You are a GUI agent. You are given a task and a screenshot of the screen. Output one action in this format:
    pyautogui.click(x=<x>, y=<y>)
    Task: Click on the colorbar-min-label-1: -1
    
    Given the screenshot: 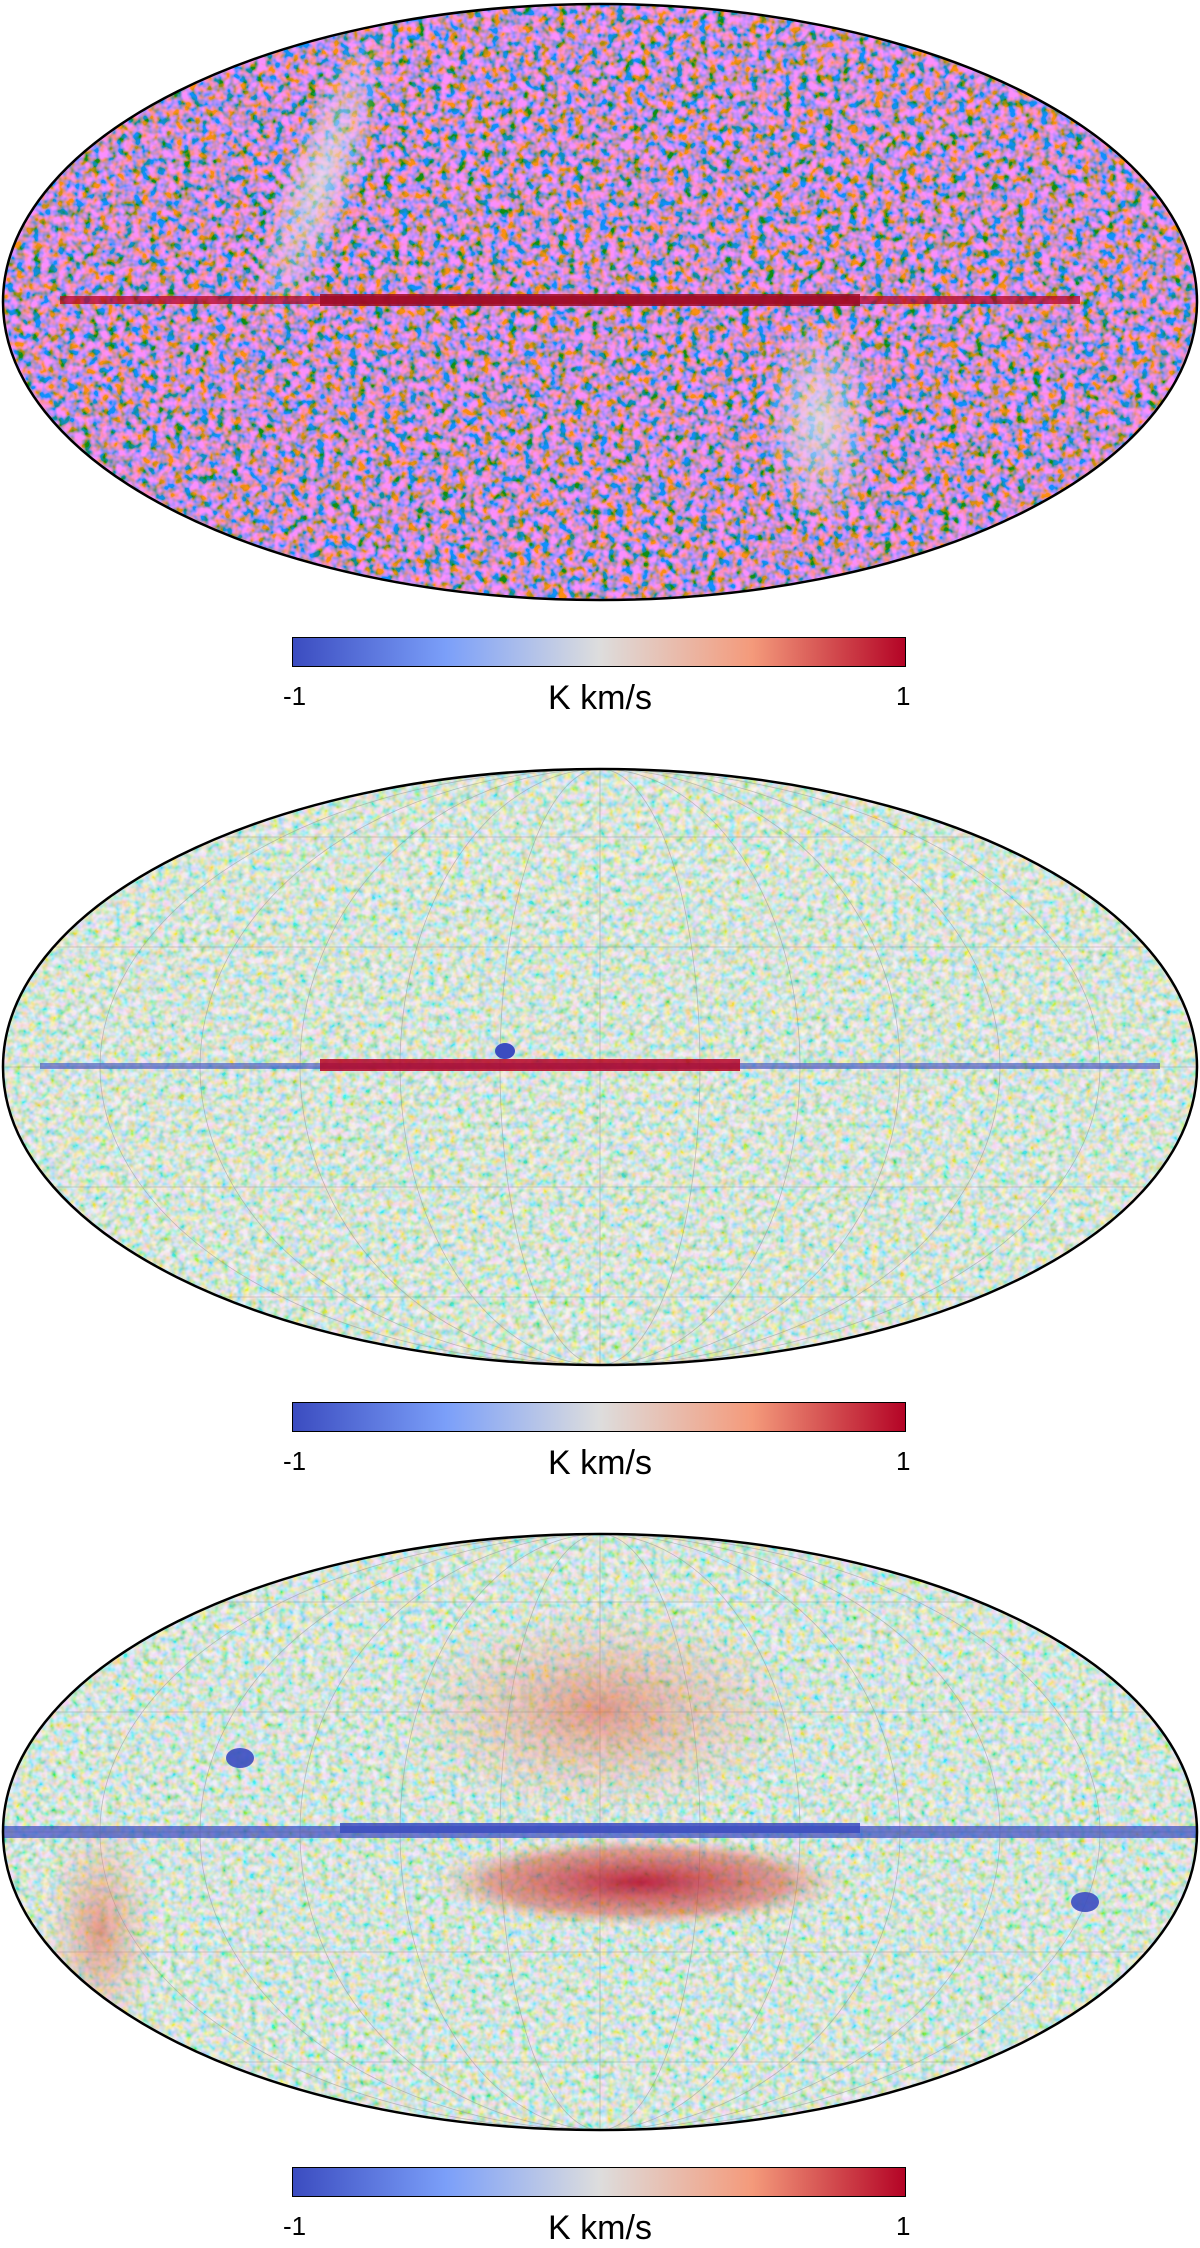 What is the action you would take?
    pyautogui.click(x=295, y=696)
    